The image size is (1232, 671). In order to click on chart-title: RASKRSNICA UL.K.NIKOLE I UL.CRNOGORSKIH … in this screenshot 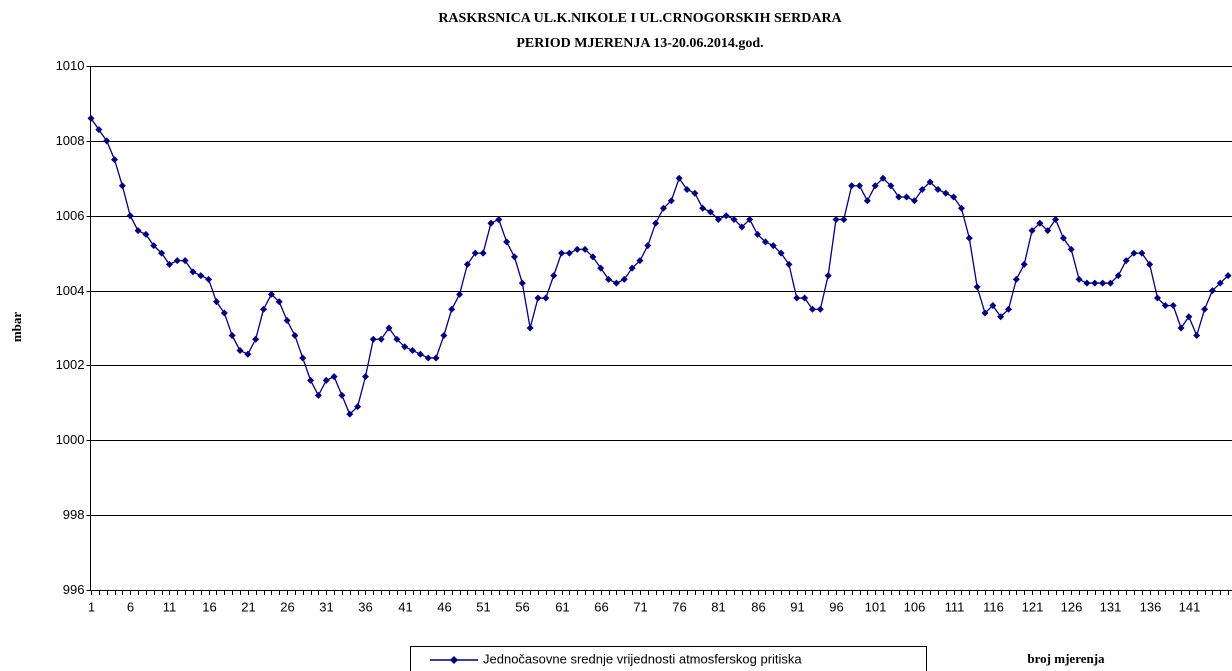, I will do `click(640, 18)`.